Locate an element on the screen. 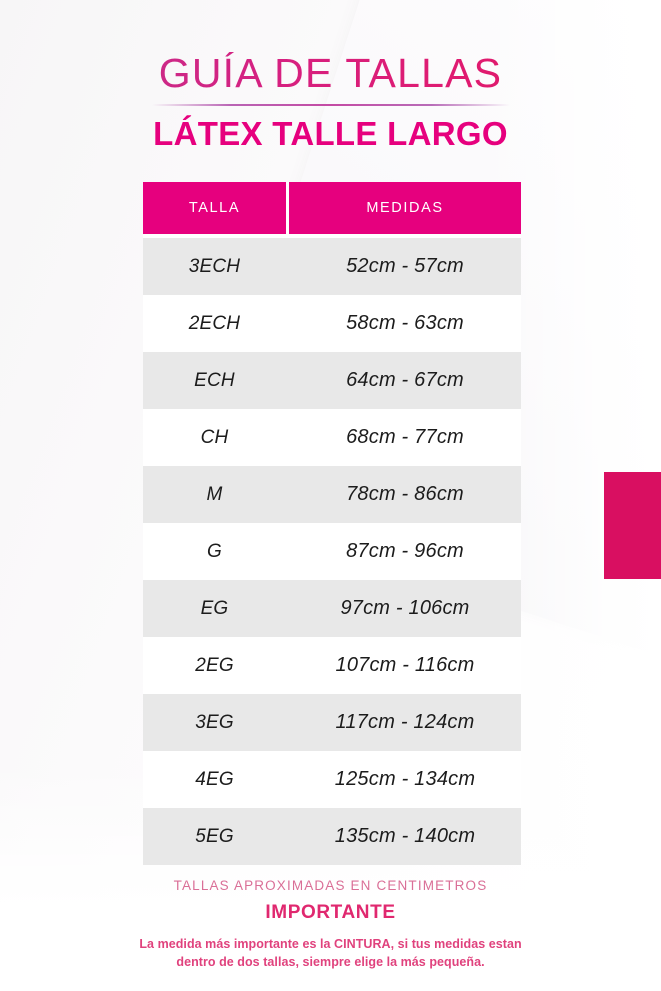 This screenshot has height=991, width=661. table-row: M 78cm - 86cm is located at coordinates (332, 494).